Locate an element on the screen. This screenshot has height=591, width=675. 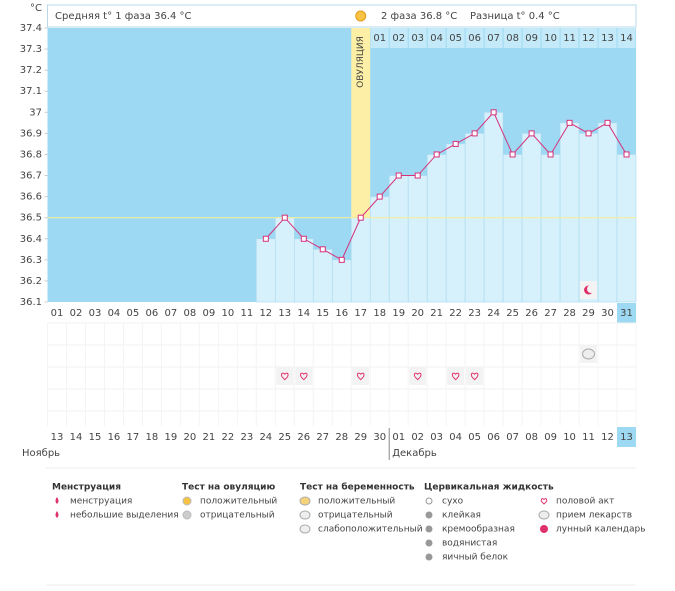
date-label: 04 is located at coordinates (455, 437).